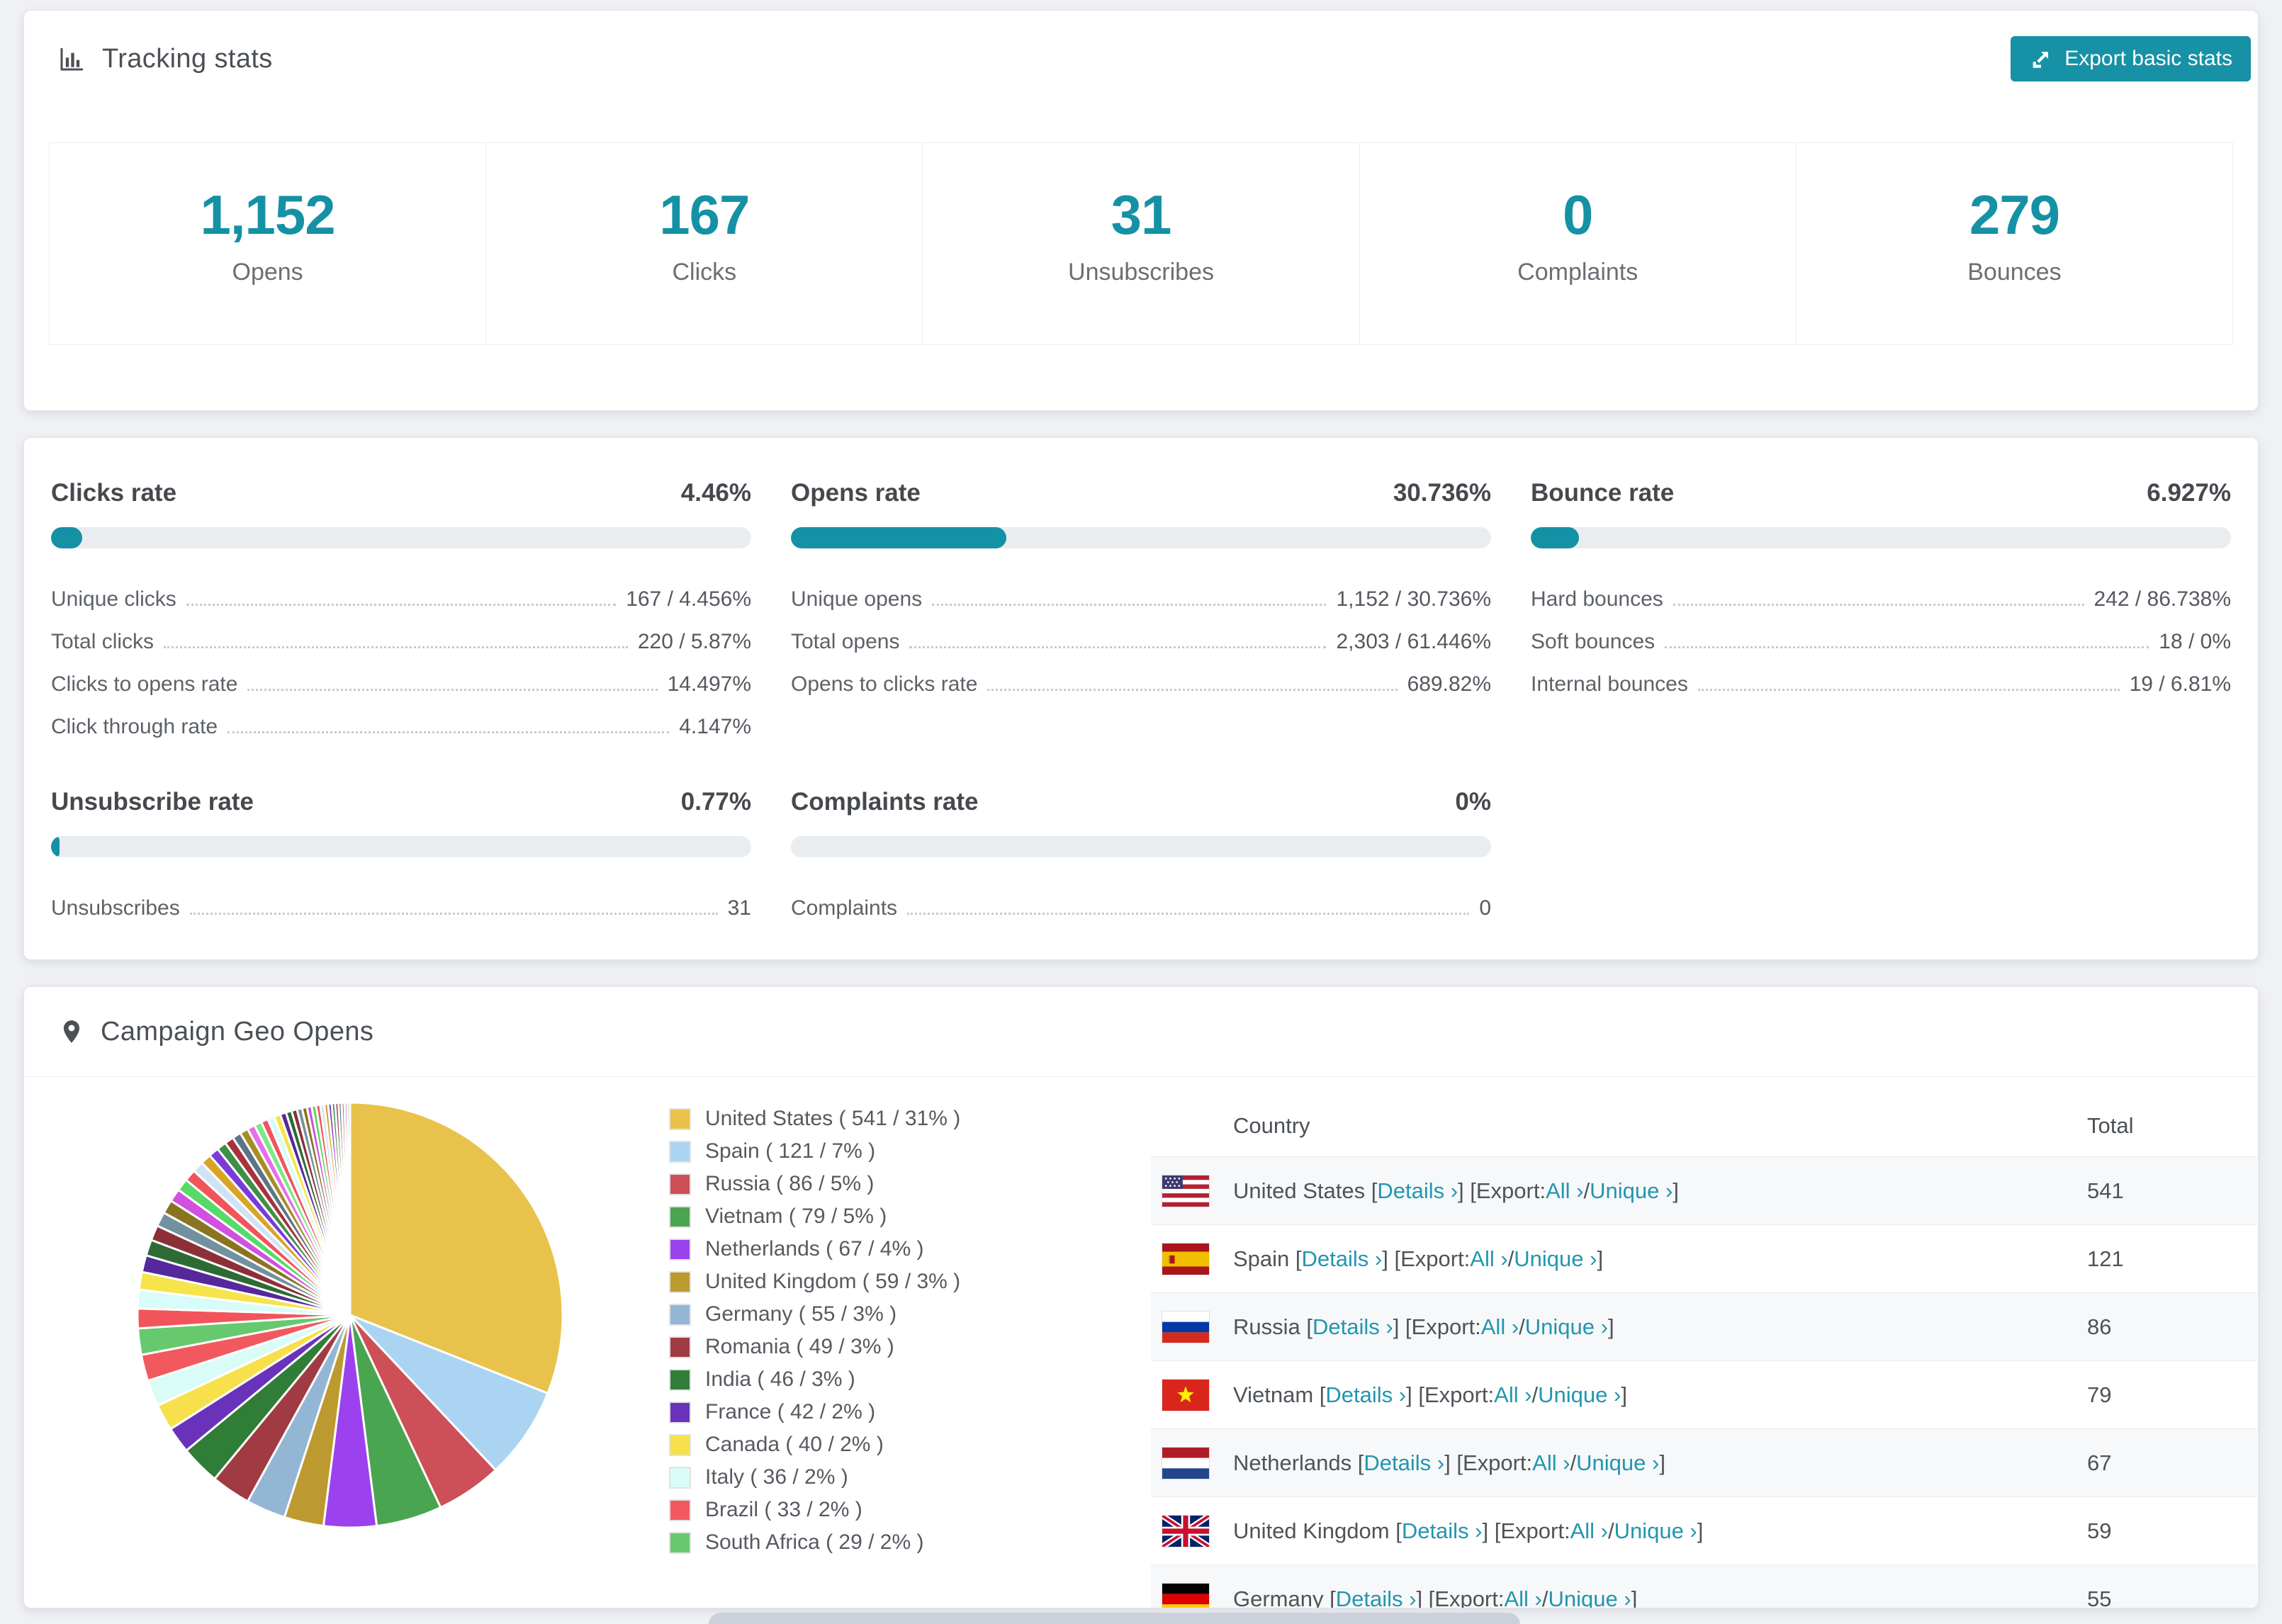 This screenshot has height=1624, width=2282. Describe the element at coordinates (854, 1412) in the screenshot. I see `legend-item: France ( 42 / 2% )` at that location.